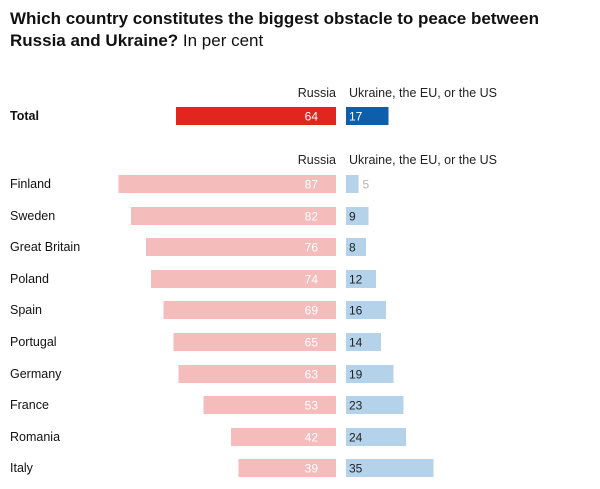 The image size is (600, 489). I want to click on chart-subtitle: In per cent, so click(223, 40).